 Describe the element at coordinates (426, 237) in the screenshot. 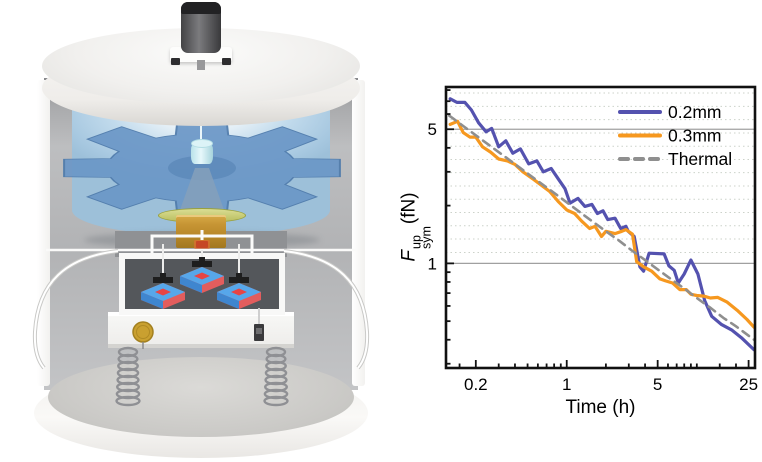

I see `y-axis-sub: sym` at that location.